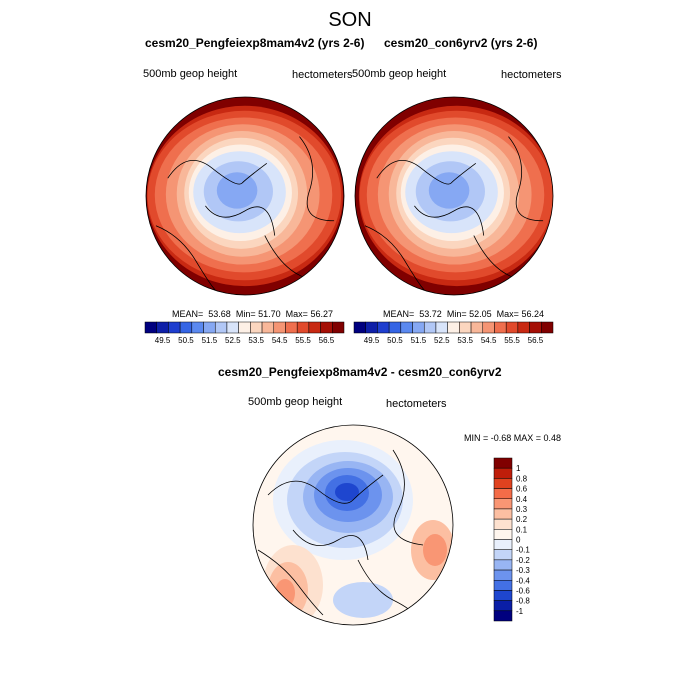  Describe the element at coordinates (531, 75) in the screenshot. I see `panel2-units-label: hectometers` at that location.